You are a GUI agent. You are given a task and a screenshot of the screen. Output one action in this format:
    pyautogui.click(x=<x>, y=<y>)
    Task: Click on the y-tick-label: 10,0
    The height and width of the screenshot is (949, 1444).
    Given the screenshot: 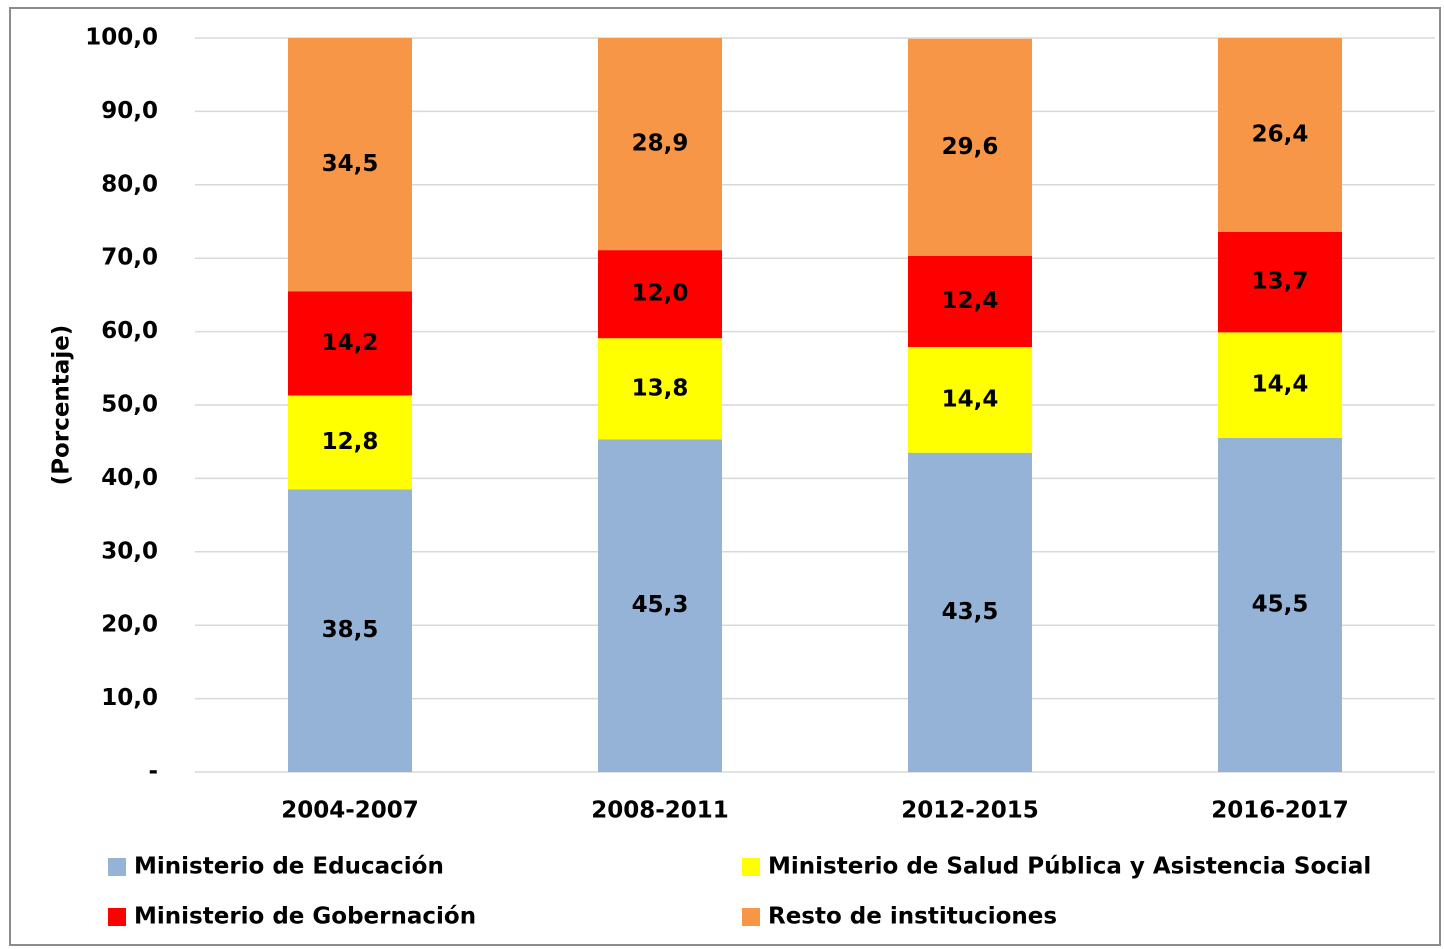 What is the action you would take?
    pyautogui.click(x=129, y=698)
    